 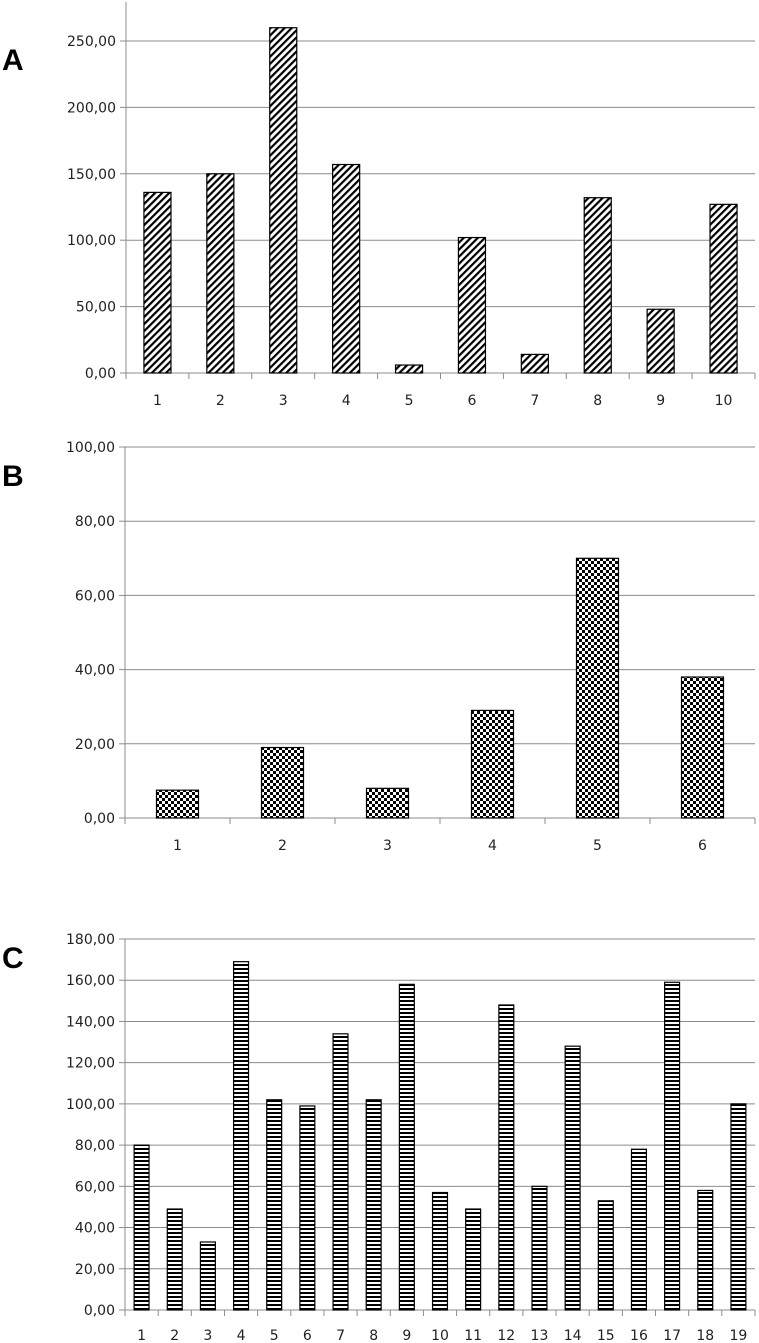 I want to click on y-tick-label: 160,00, so click(x=90, y=981).